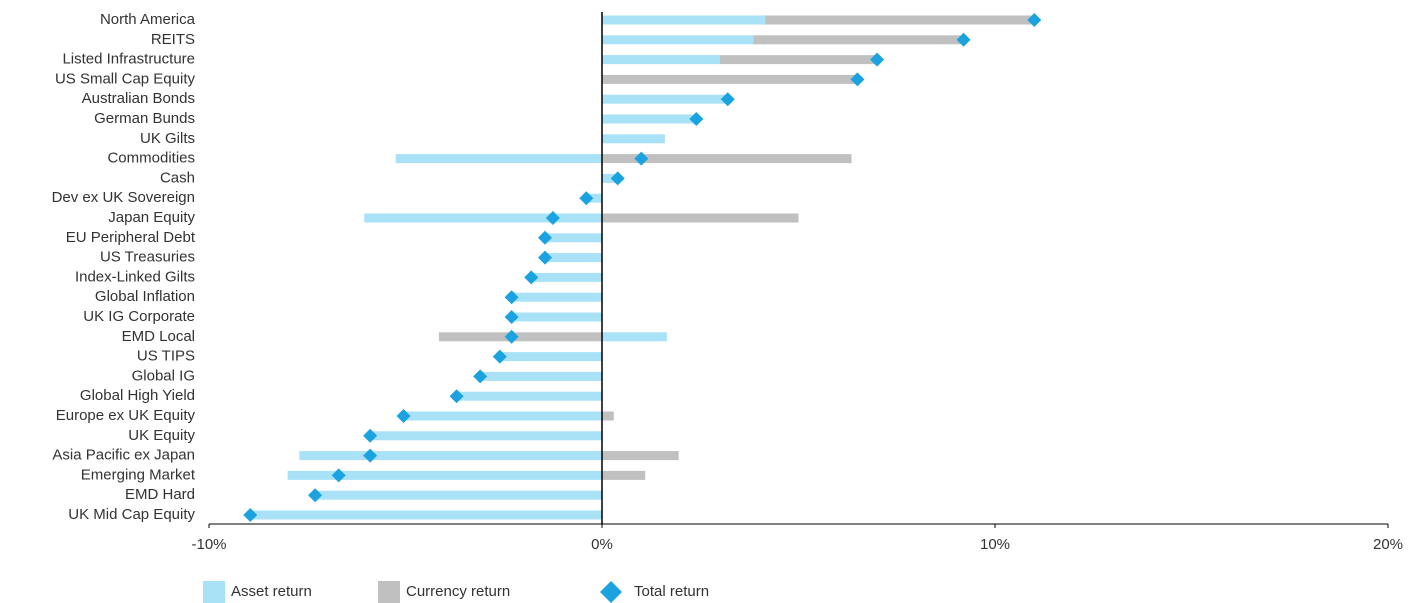 This screenshot has height=603, width=1411. I want to click on category-label: Index-Linked Gilts, so click(135, 276).